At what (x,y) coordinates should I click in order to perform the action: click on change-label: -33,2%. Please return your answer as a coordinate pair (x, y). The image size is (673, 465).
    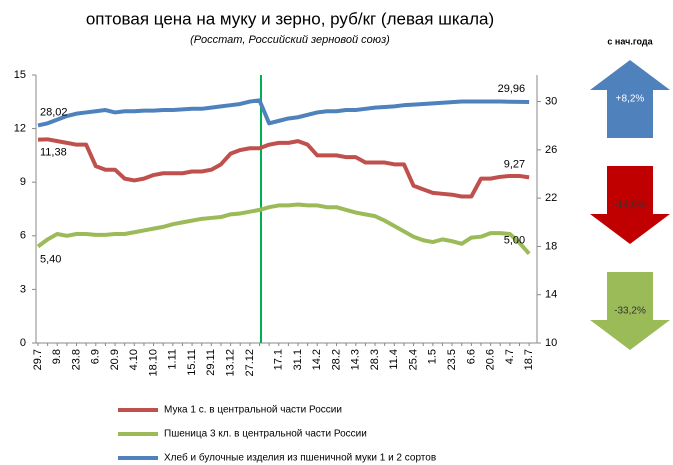
    Looking at the image, I should click on (630, 311).